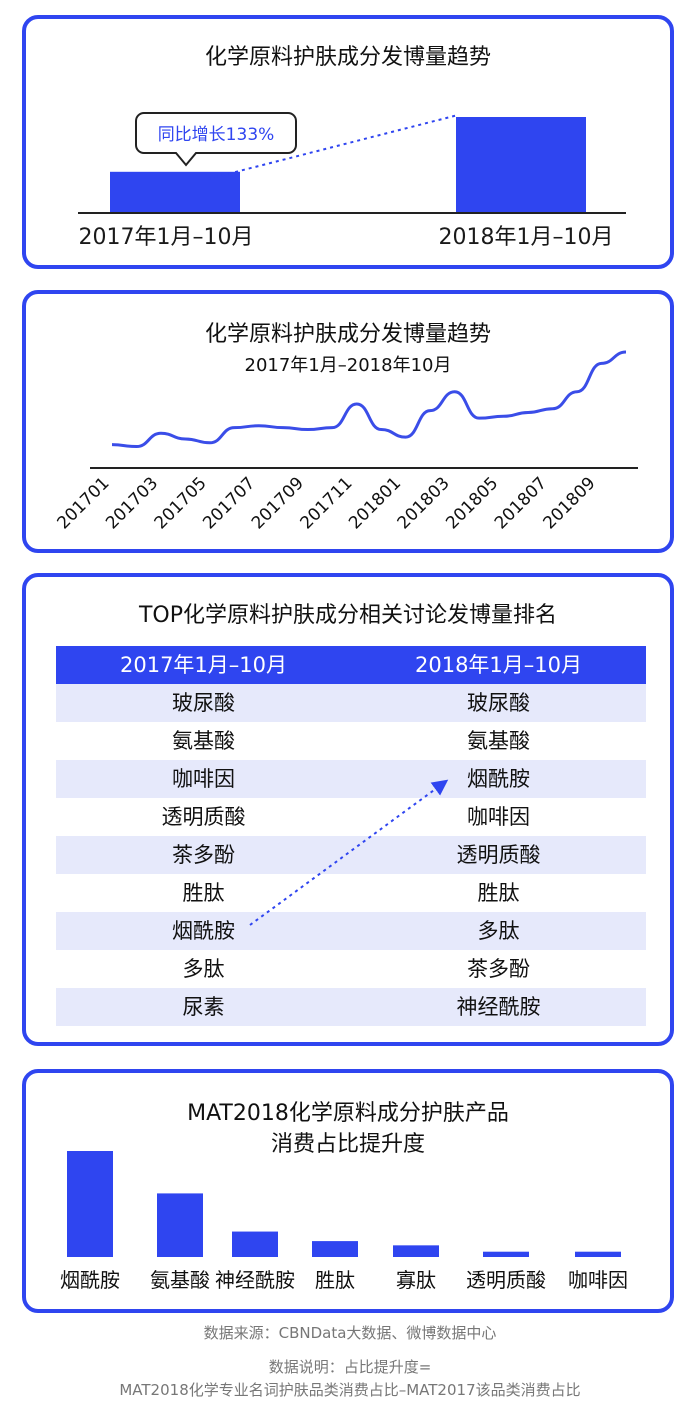  I want to click on ranking-cell-2018: 茶多酚, so click(498, 969).